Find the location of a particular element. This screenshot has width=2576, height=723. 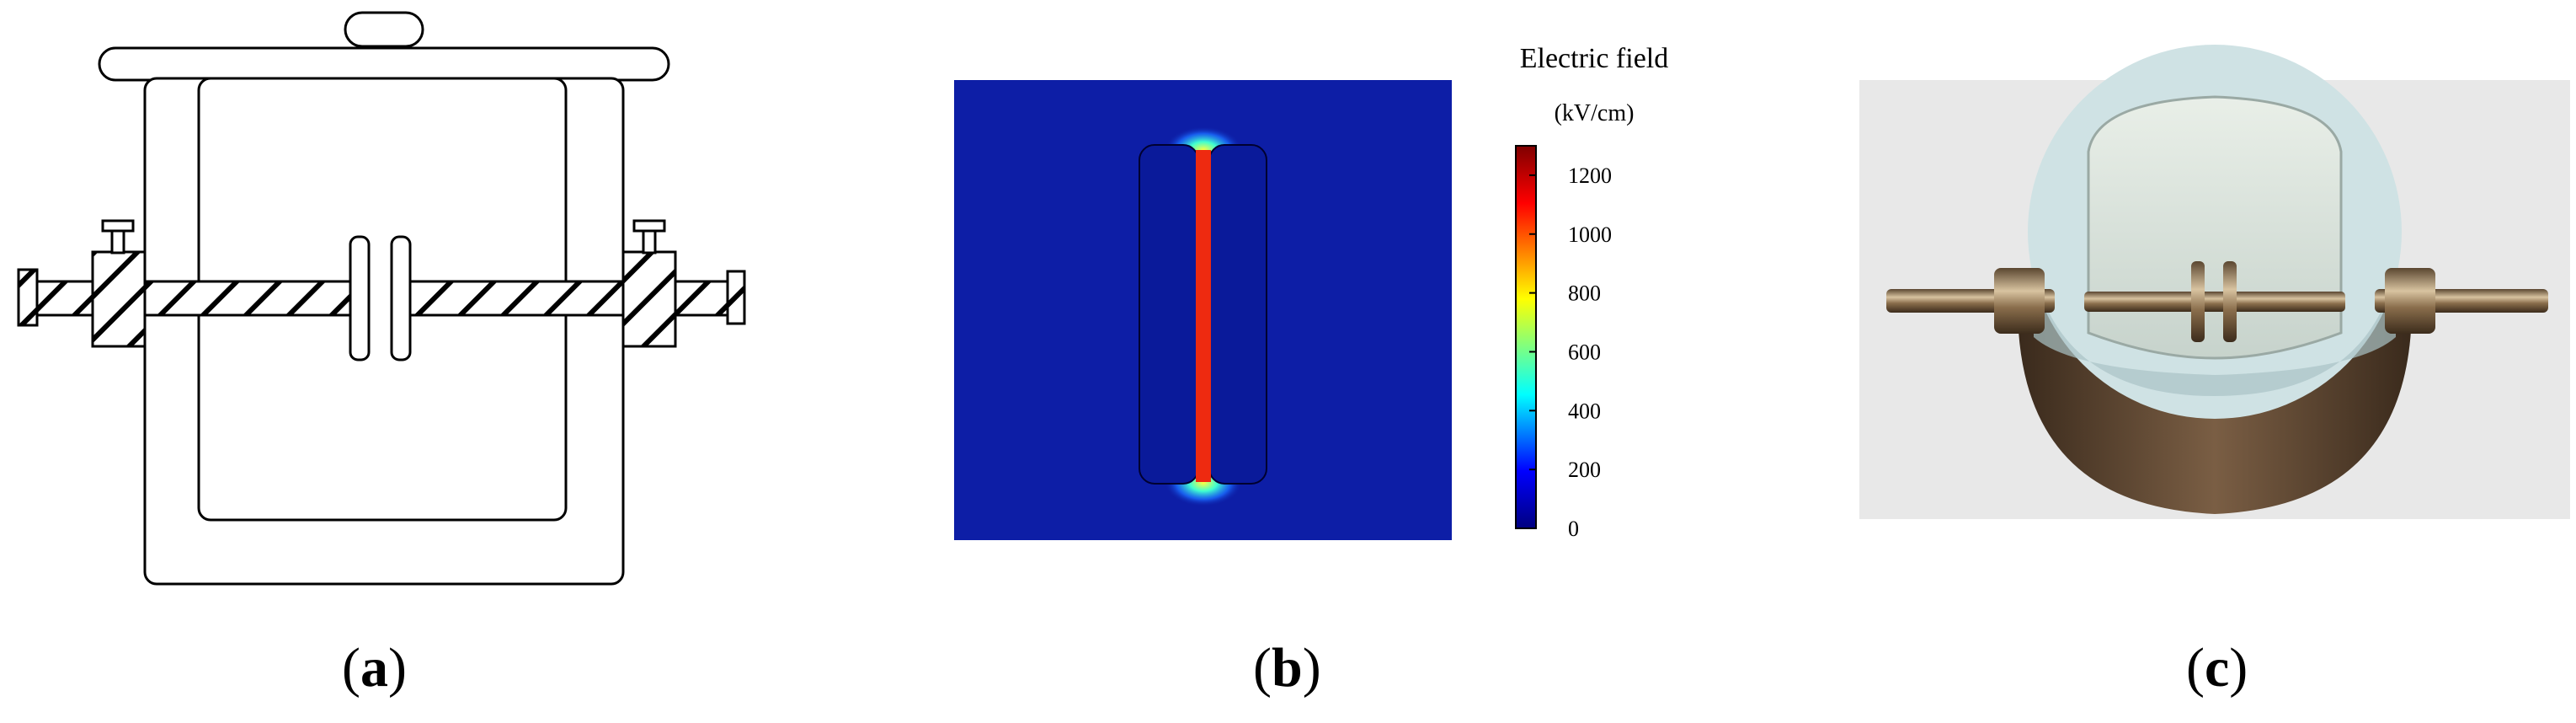

right-electrode-disc is located at coordinates (401, 298).